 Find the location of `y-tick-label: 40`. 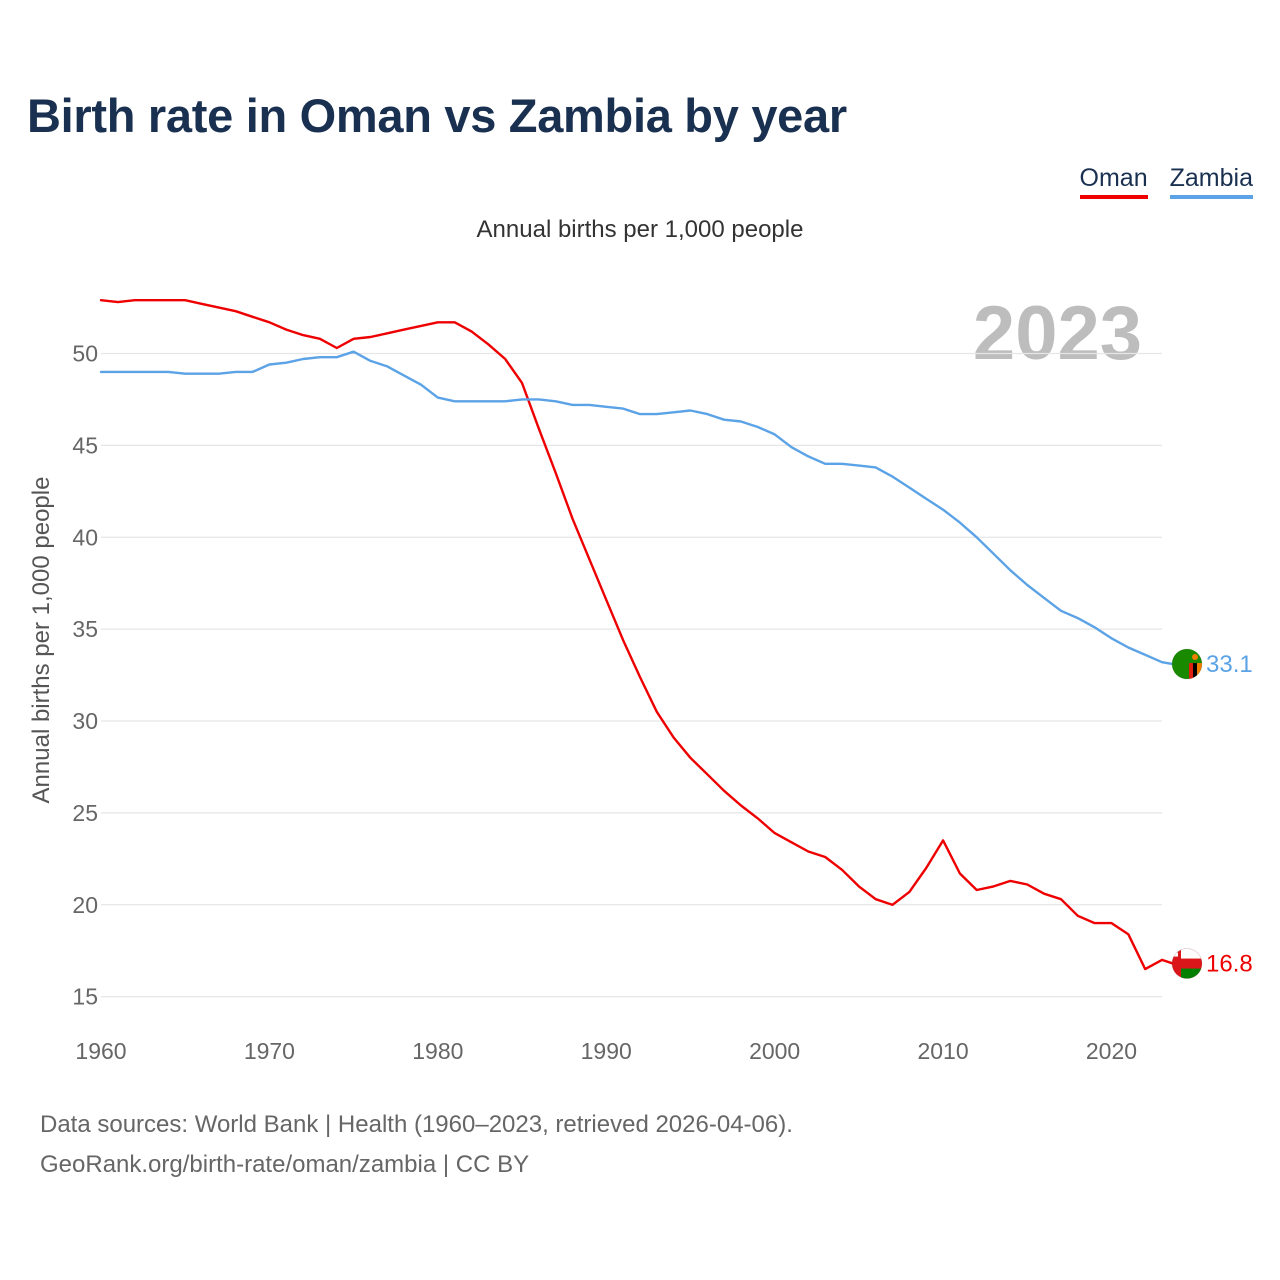

y-tick-label: 40 is located at coordinates (85, 537).